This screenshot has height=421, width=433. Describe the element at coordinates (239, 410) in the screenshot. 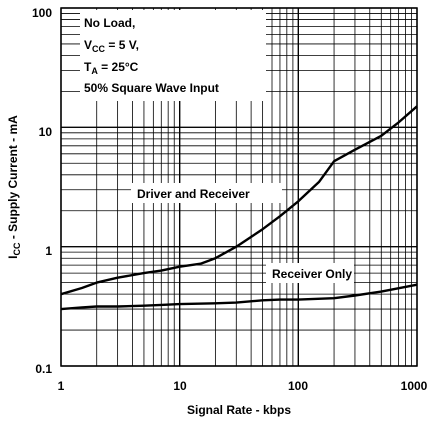

I see `x-axis-label: Signal Rate - kbps` at that location.